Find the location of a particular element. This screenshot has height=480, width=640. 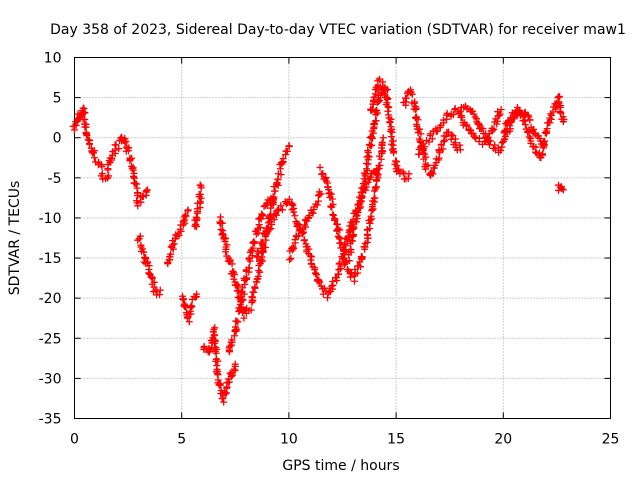

x-tick-label: 0 is located at coordinates (74, 440).